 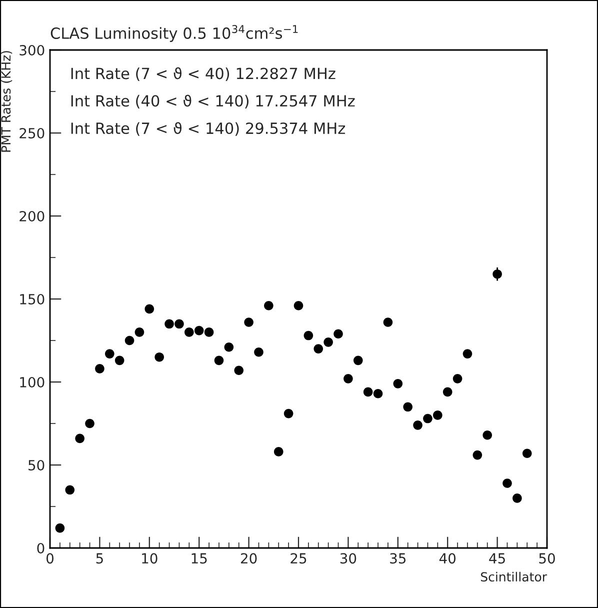 I want to click on x-tick-label: 0, so click(x=50, y=558).